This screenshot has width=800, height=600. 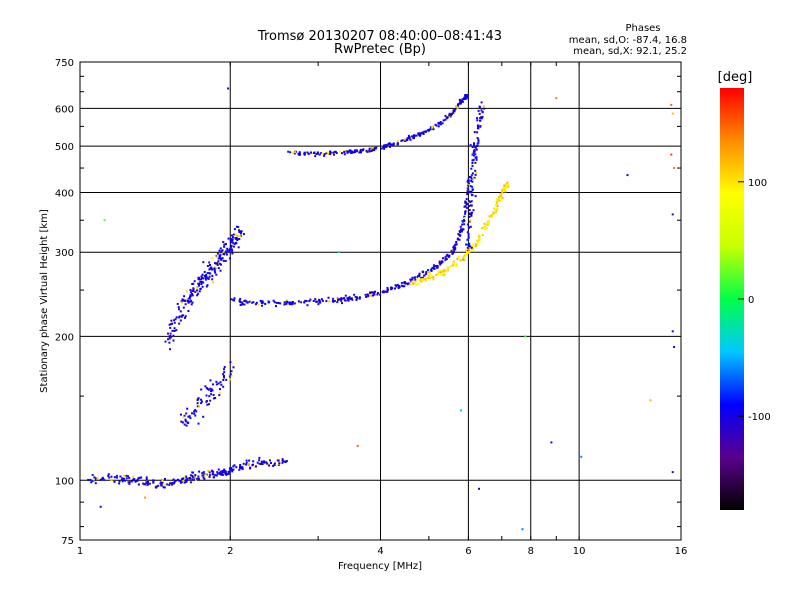 What do you see at coordinates (64, 63) in the screenshot?
I see `y-tick-label: 750` at bounding box center [64, 63].